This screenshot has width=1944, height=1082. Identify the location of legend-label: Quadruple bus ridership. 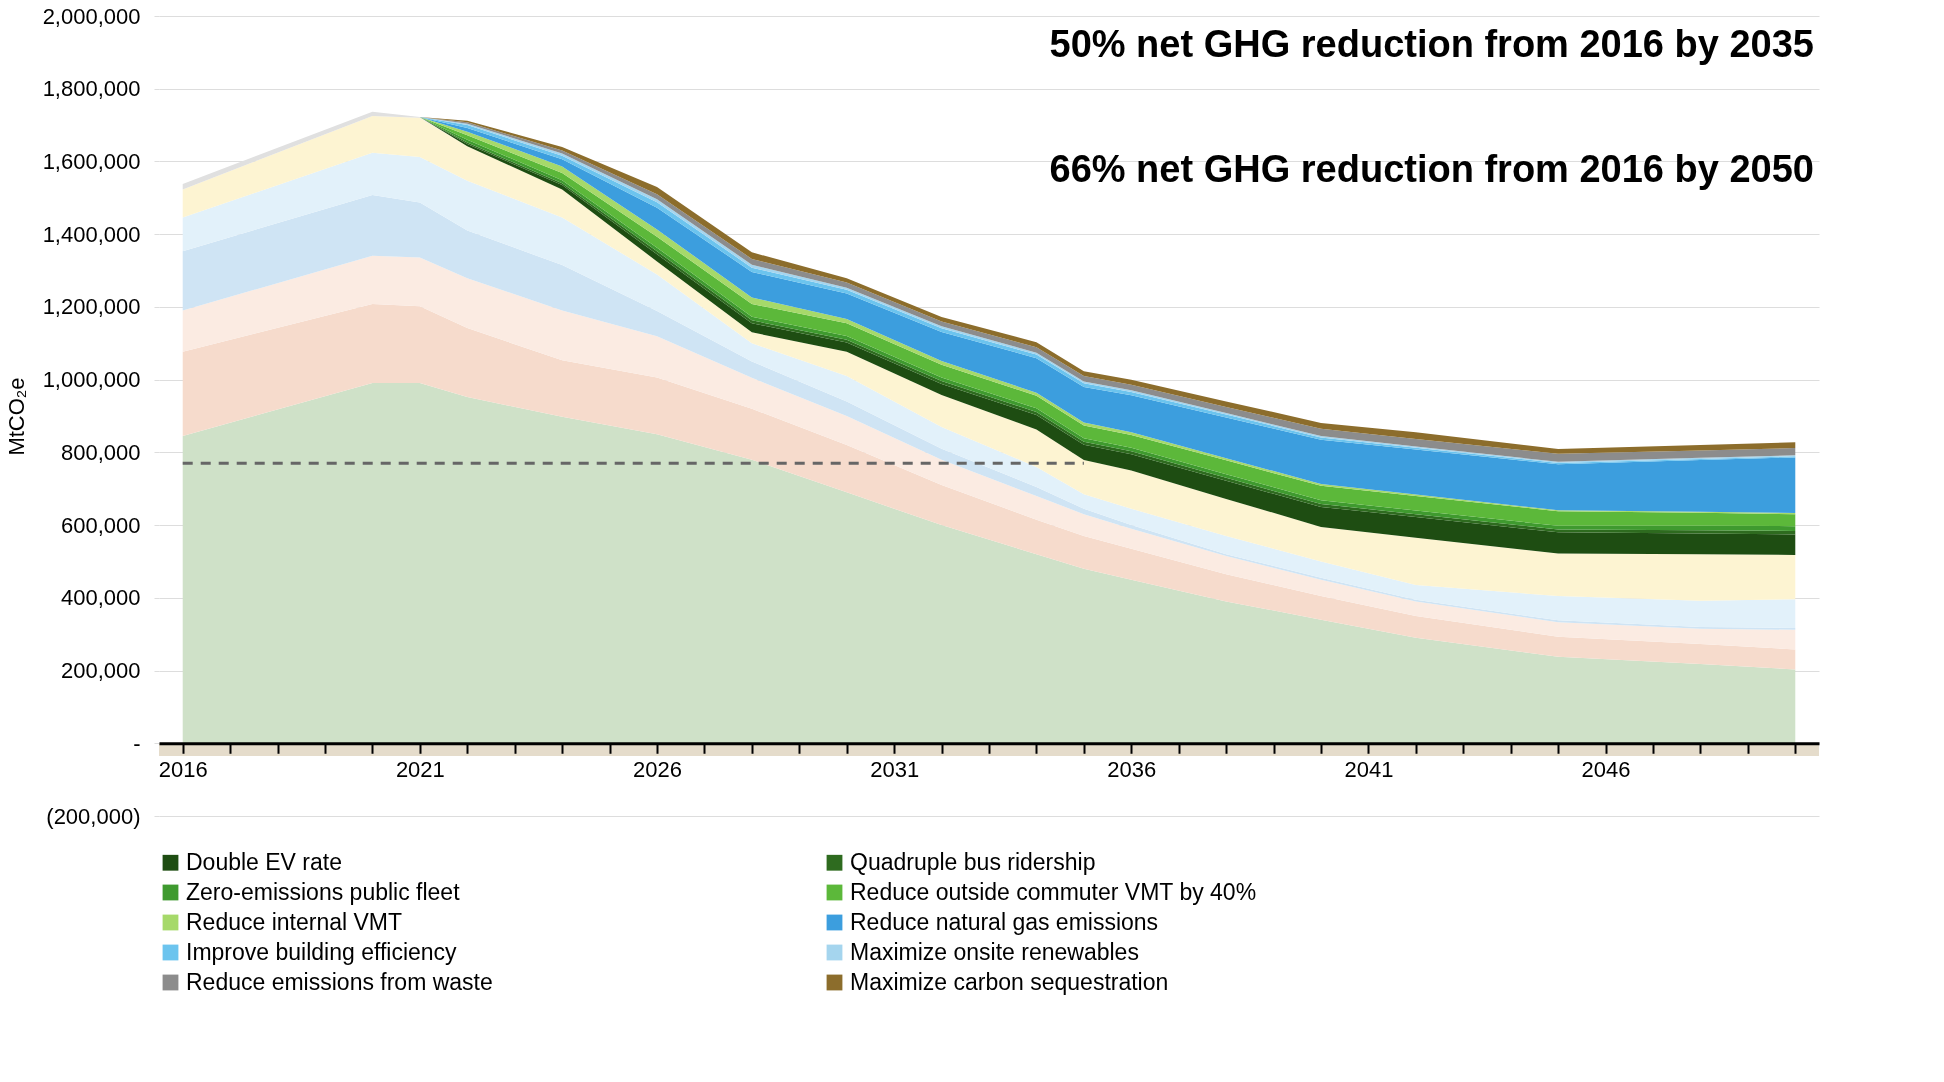
(973, 861).